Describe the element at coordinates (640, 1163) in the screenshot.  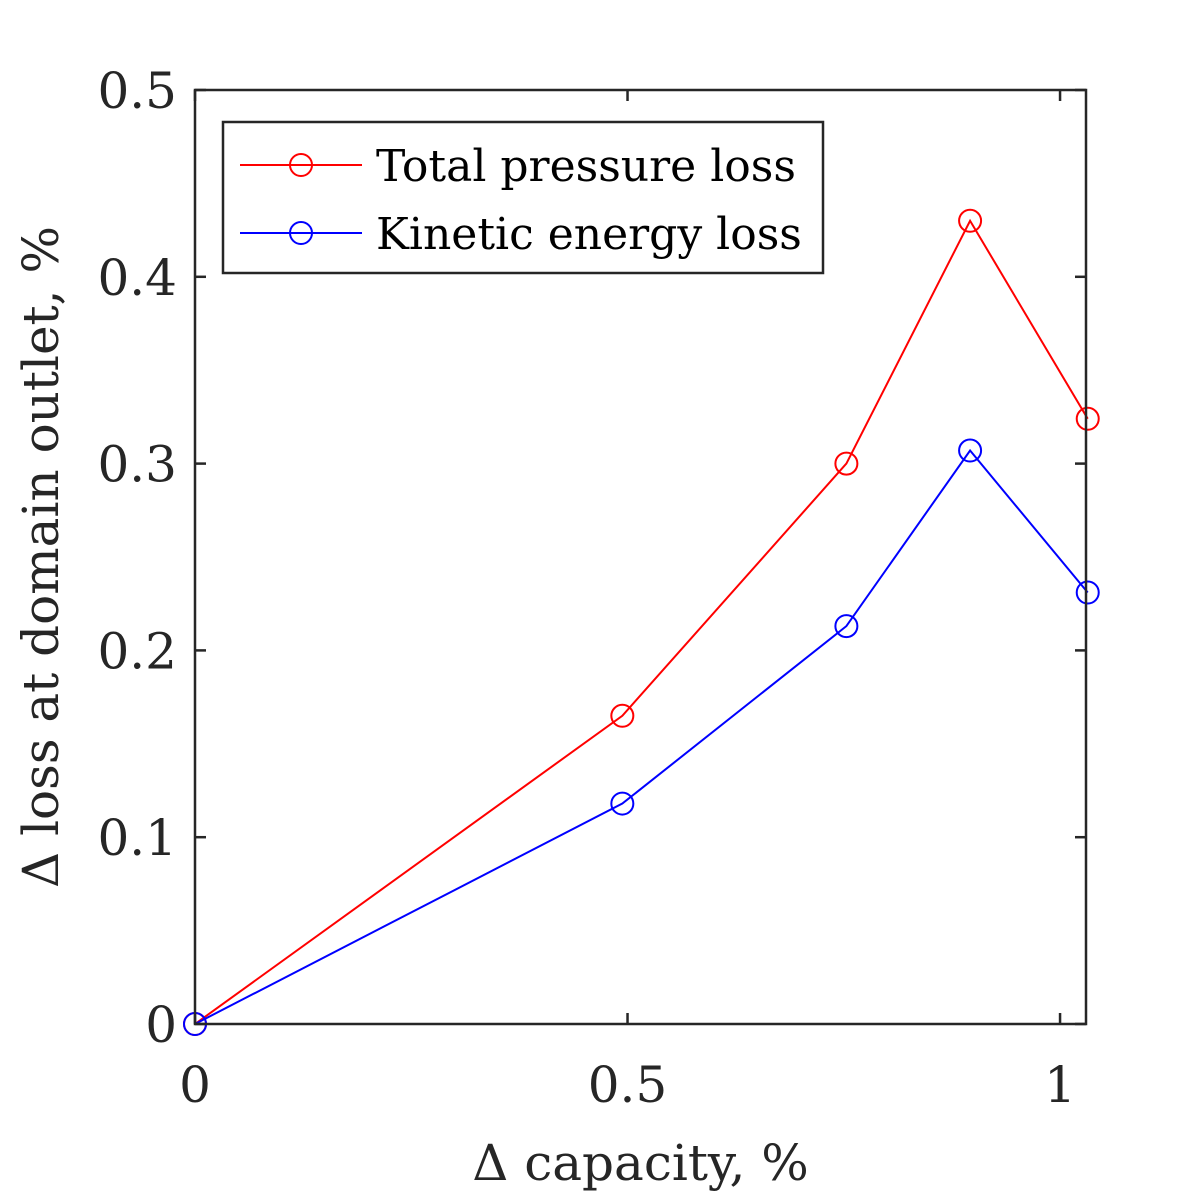
I see `x-axis-label: Δ capacity, %` at that location.